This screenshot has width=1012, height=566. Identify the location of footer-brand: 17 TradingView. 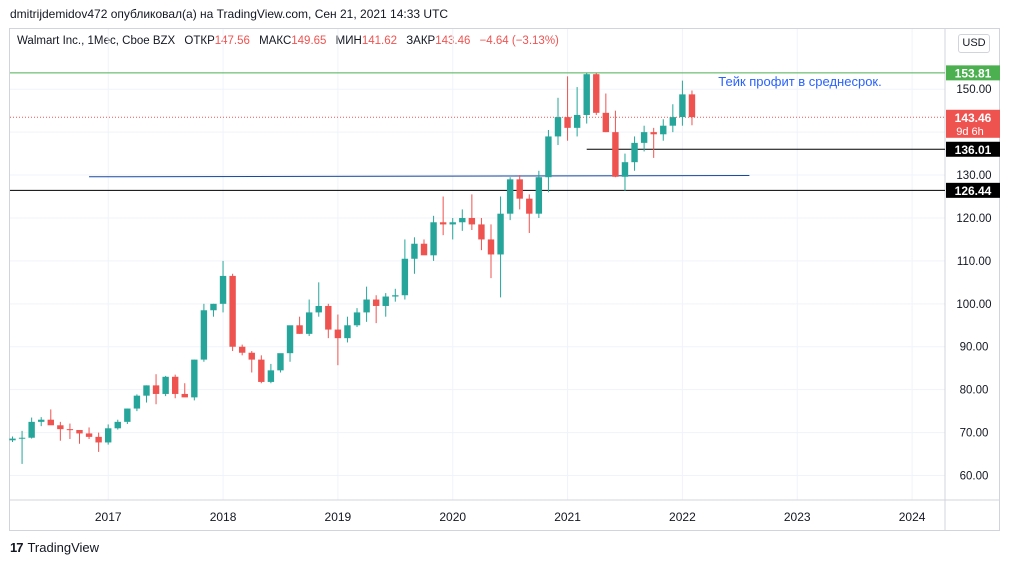
(54, 547).